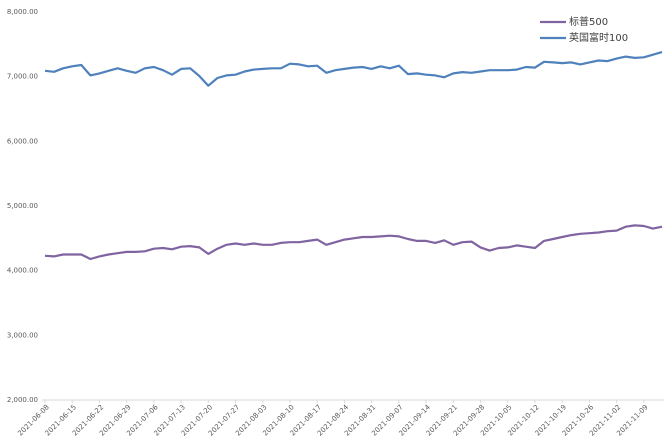 This screenshot has width=664, height=437. I want to click on legend-label: 英国富时100, so click(598, 37).